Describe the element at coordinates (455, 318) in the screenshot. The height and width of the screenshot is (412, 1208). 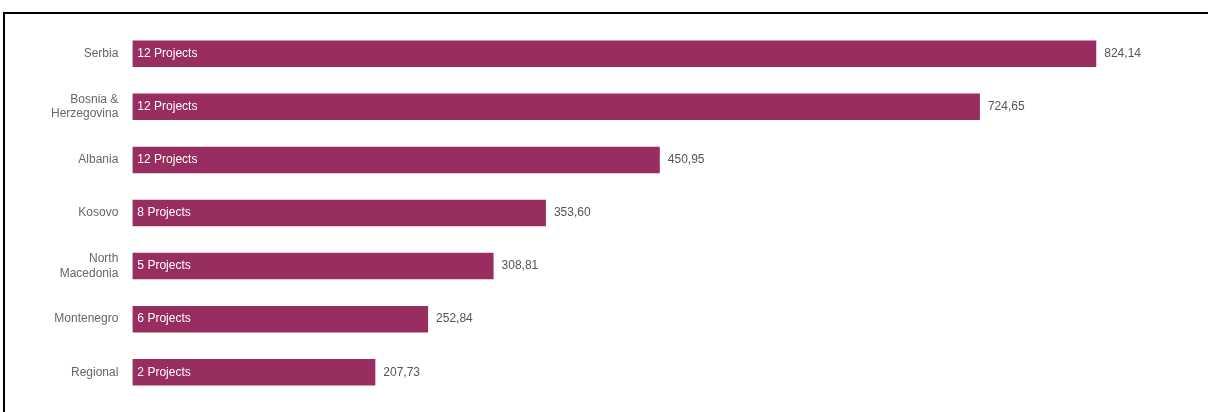
I see `data-label: 252,84` at that location.